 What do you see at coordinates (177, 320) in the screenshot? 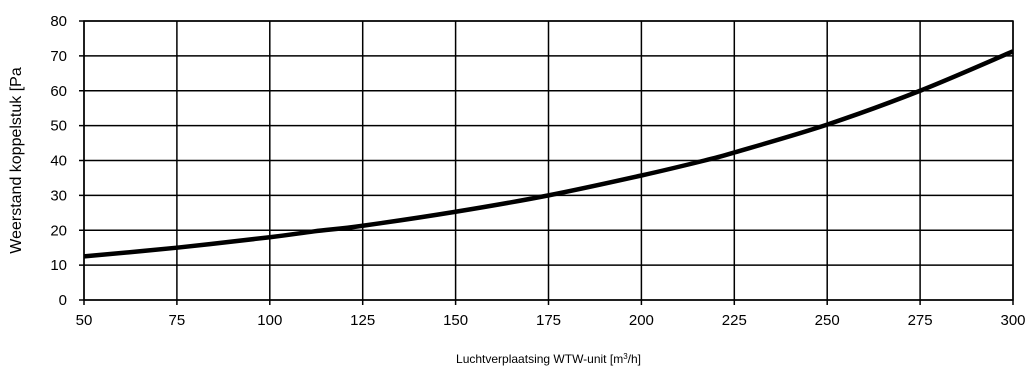
I see `x-tick-label: 75` at bounding box center [177, 320].